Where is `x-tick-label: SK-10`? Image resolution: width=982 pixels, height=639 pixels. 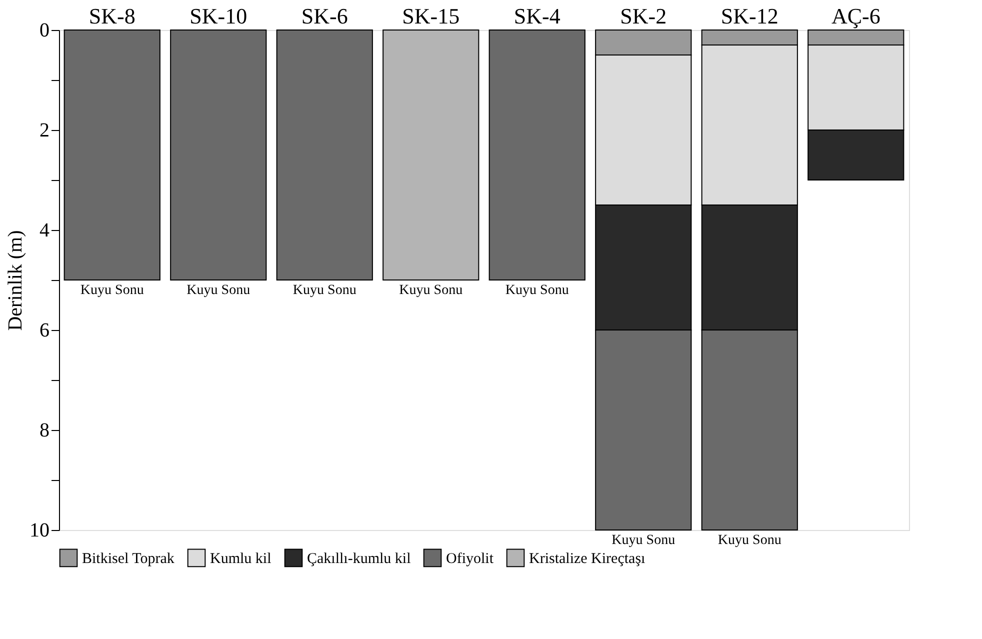
x-tick-label: SK-10 is located at coordinates (219, 16).